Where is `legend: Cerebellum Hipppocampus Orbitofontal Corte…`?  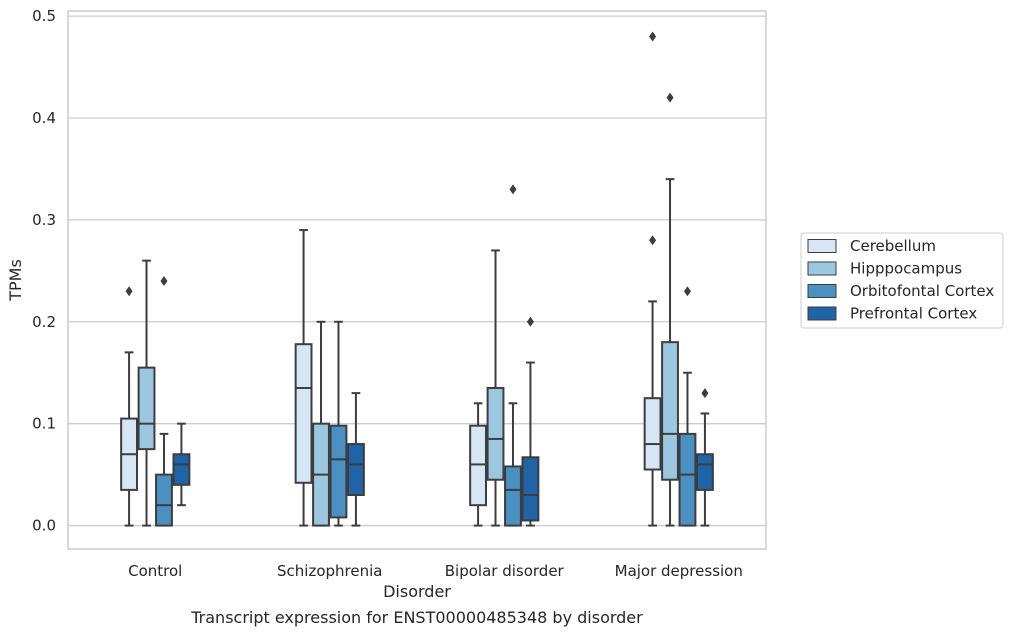
legend: Cerebellum Hipppocampus Orbitofontal Corte… is located at coordinates (902, 280).